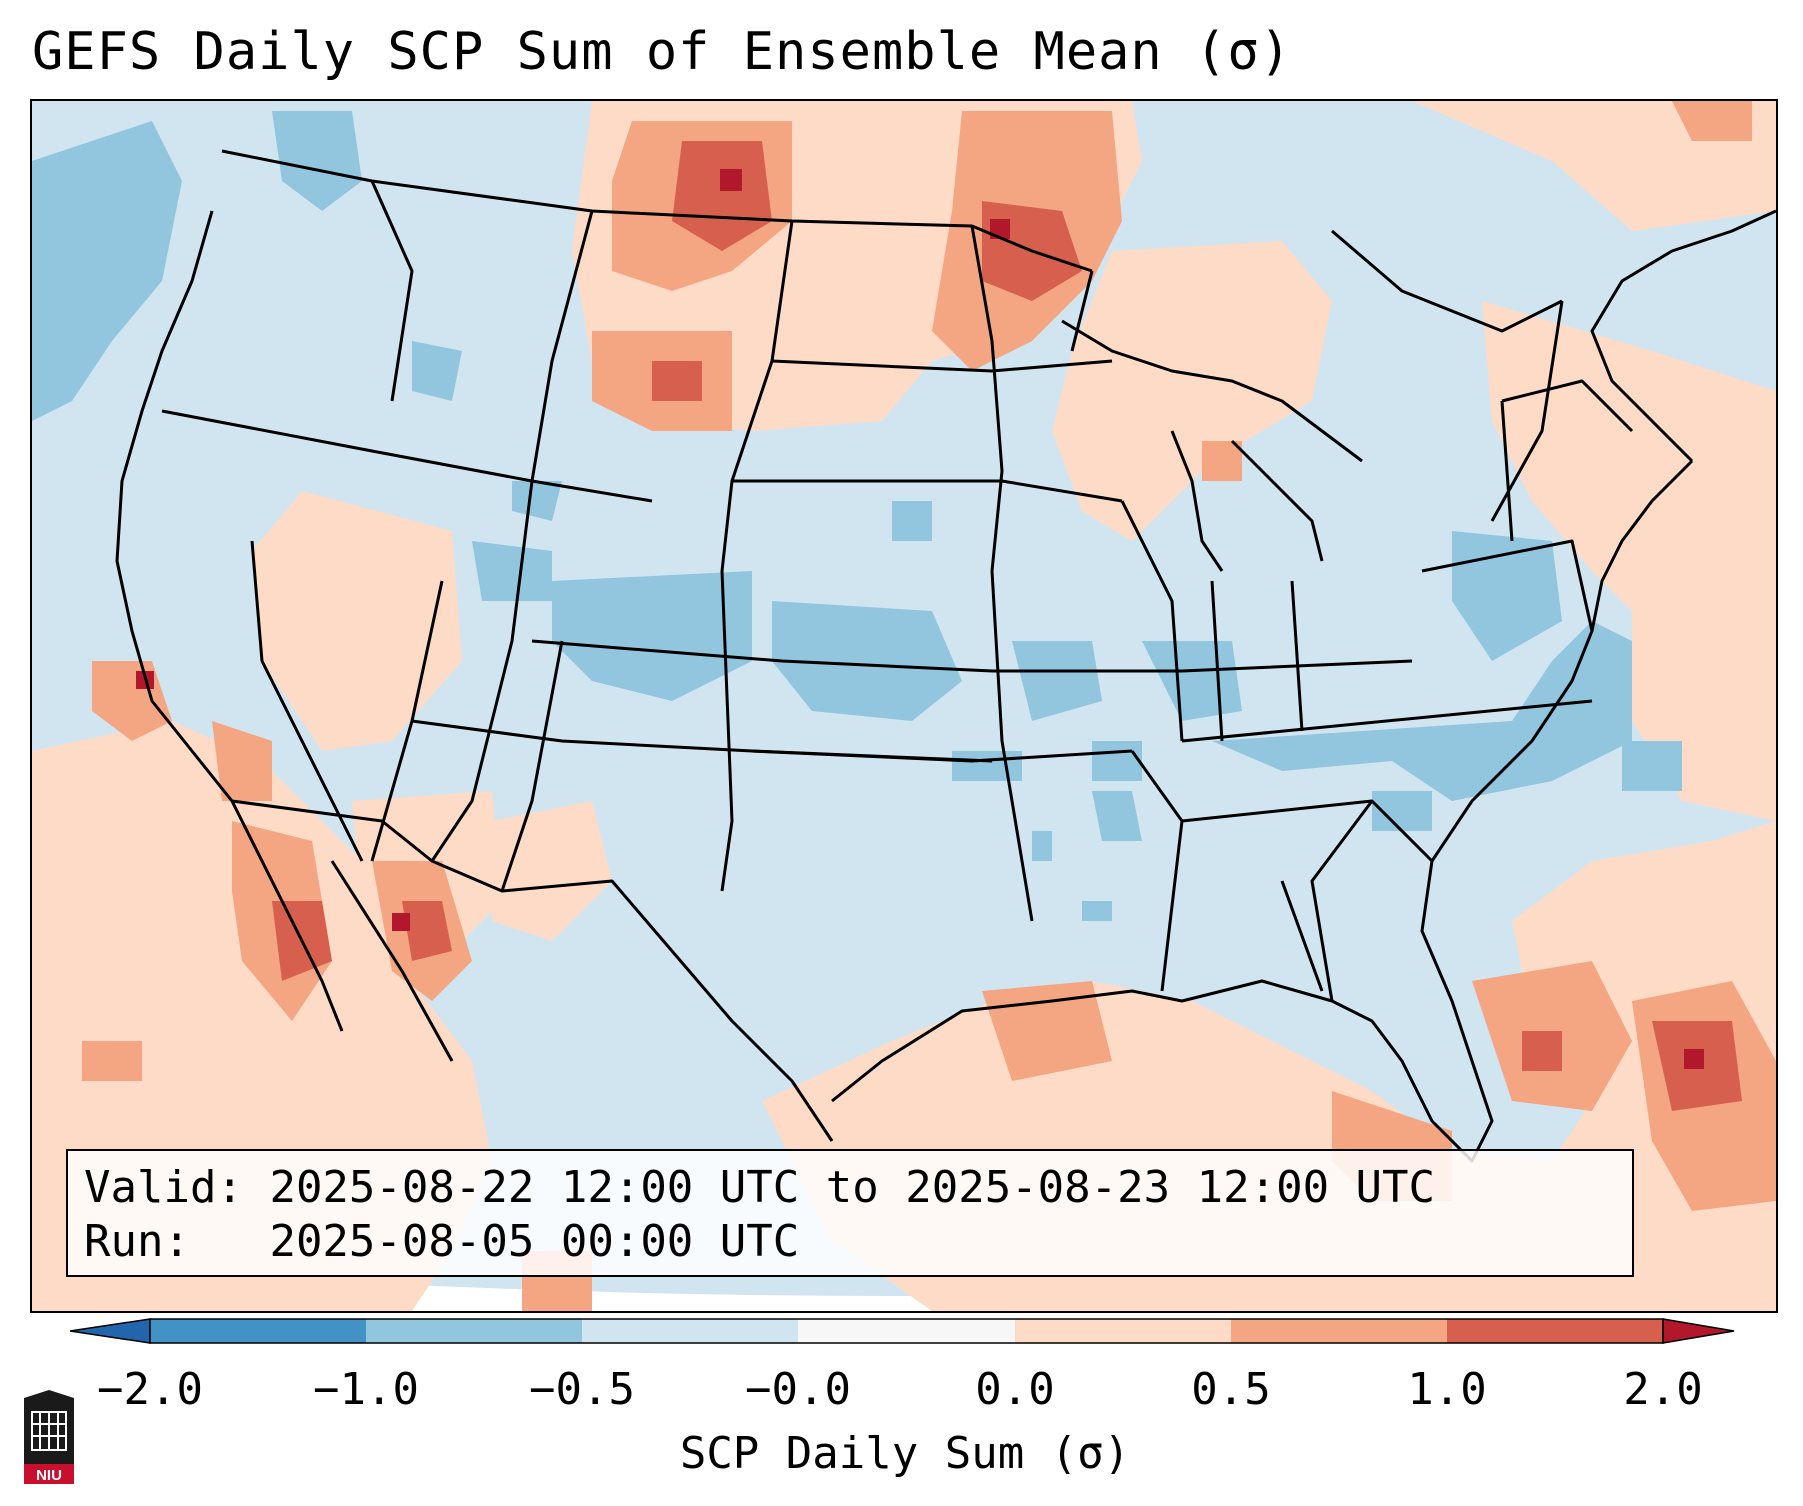  Describe the element at coordinates (1231, 1389) in the screenshot. I see `colorbar-tick-6: 0.5` at that location.